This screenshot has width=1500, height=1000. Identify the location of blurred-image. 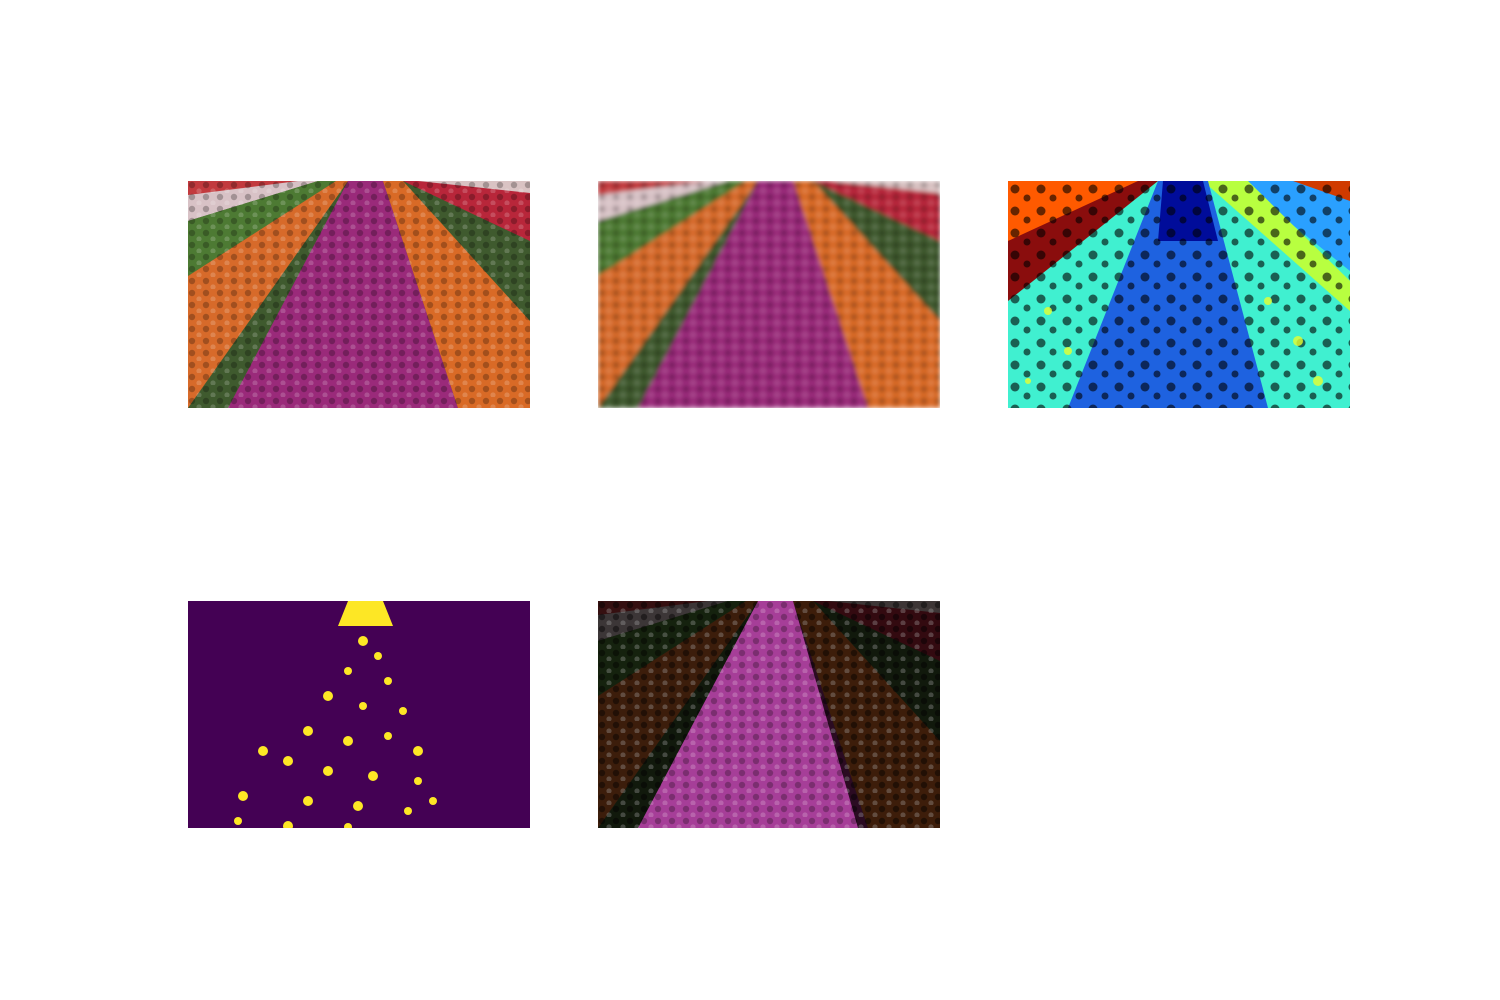
(769, 294).